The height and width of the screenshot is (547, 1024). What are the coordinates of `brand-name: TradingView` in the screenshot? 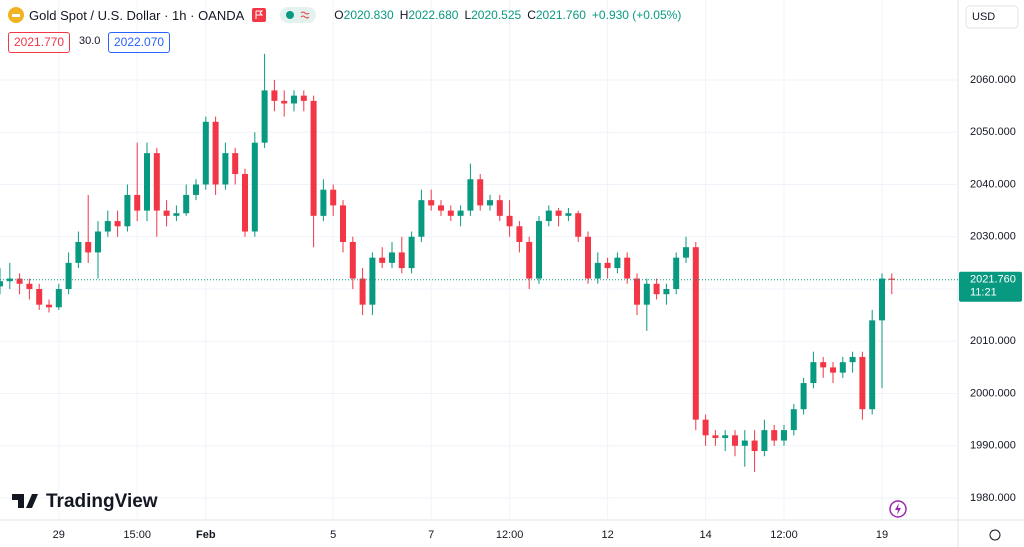 It's located at (102, 501).